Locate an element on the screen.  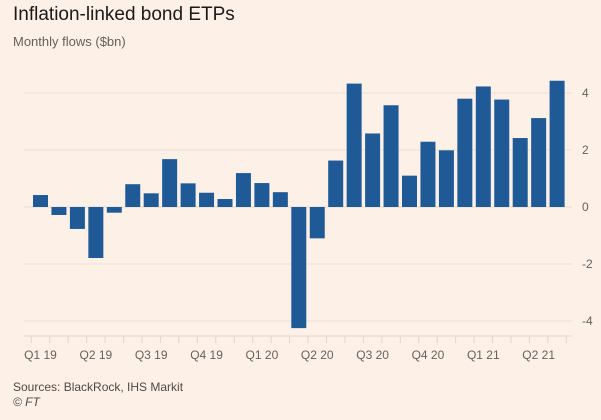
x-tick-label: Q1 19 is located at coordinates (40, 355).